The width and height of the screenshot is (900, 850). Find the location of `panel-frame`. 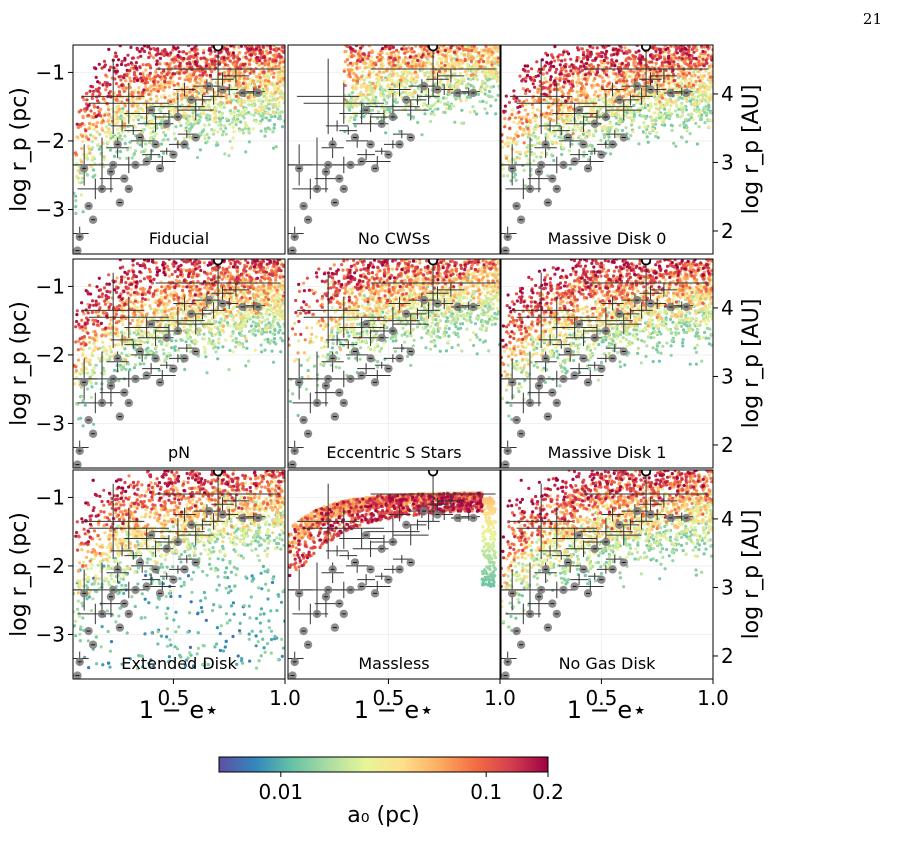

panel-frame is located at coordinates (179, 149).